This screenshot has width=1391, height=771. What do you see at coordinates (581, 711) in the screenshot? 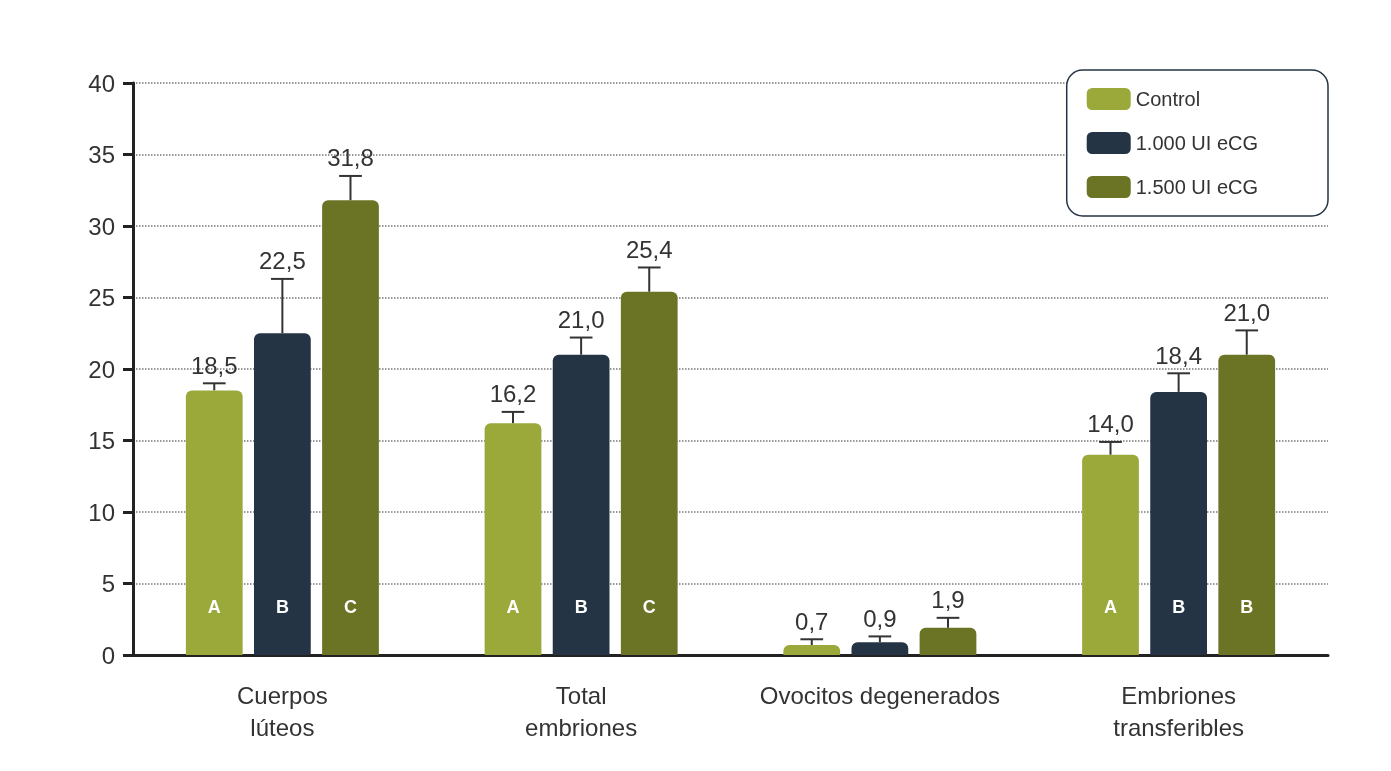
I see `x-tick-label: Total embriones` at bounding box center [581, 711].